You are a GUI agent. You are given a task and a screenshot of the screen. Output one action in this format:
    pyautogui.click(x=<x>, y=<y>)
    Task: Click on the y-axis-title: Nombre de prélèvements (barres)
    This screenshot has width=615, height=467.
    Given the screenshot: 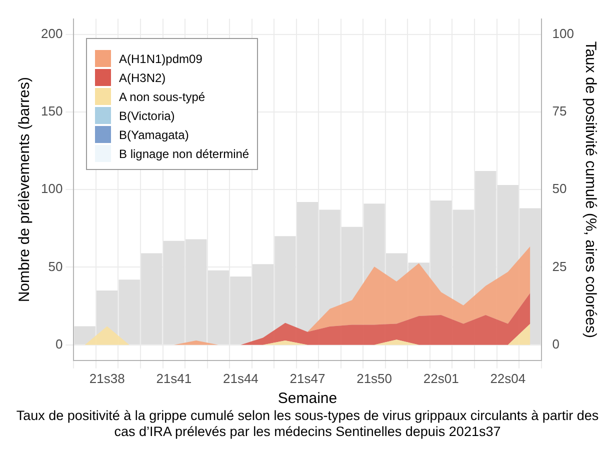 What is the action you would take?
    pyautogui.click(x=25, y=189)
    